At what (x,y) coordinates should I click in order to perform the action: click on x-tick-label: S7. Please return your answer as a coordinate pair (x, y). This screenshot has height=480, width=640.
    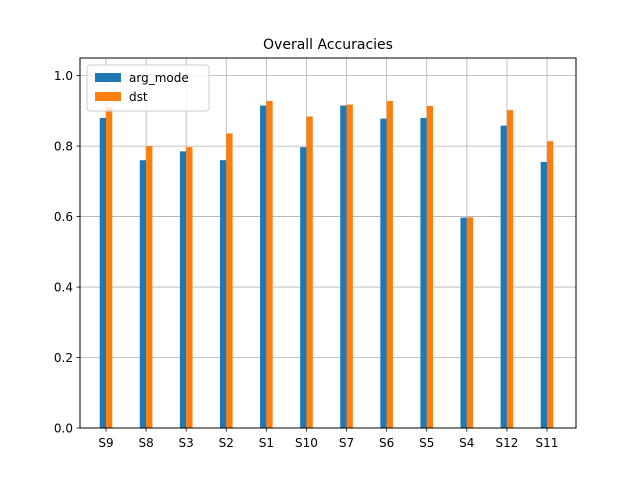
    Looking at the image, I should click on (346, 443).